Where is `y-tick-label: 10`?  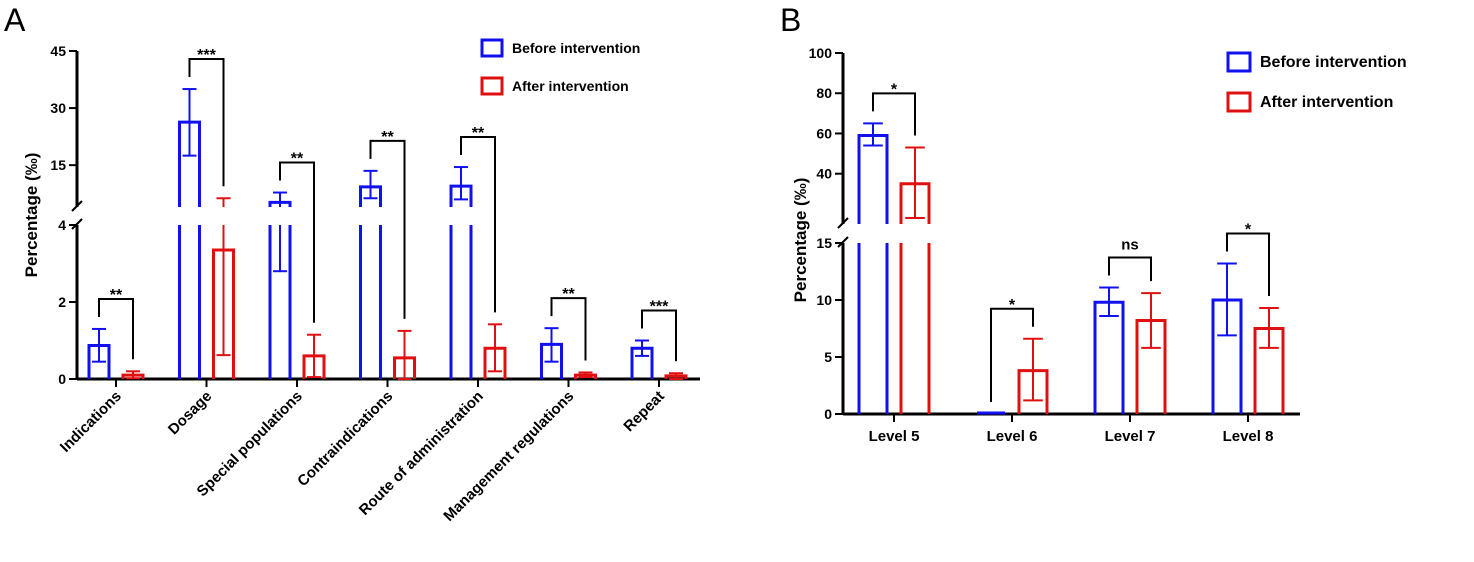 y-tick-label: 10 is located at coordinates (824, 300).